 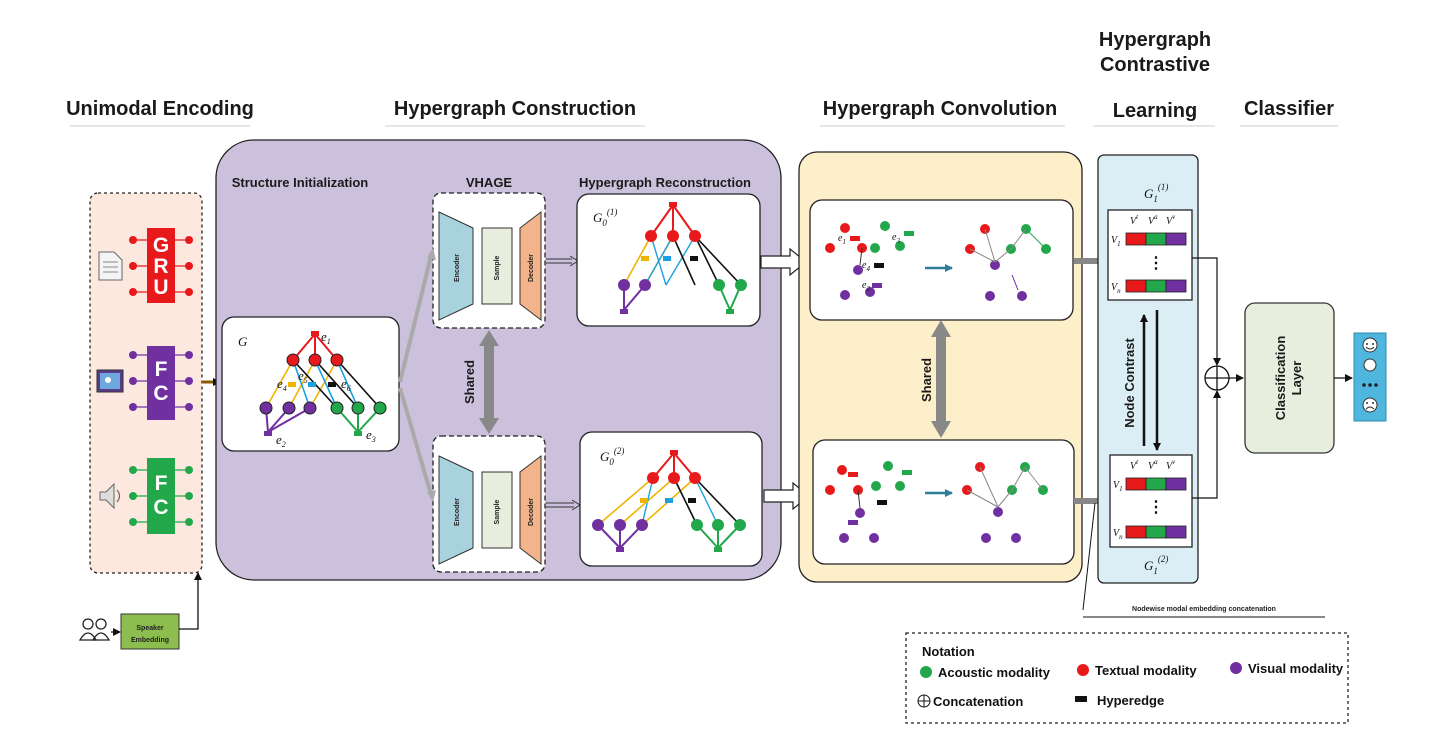 I want to click on reconstruction-label: Hypergraph Reconstruction, so click(x=665, y=182).